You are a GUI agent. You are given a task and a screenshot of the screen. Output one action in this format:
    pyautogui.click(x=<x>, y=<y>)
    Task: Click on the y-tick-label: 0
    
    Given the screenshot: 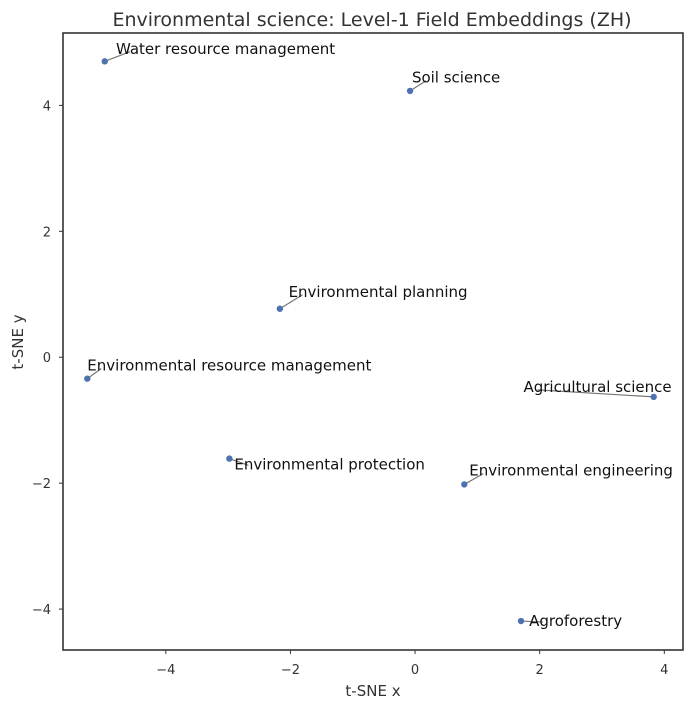 What is the action you would take?
    pyautogui.click(x=47, y=358)
    